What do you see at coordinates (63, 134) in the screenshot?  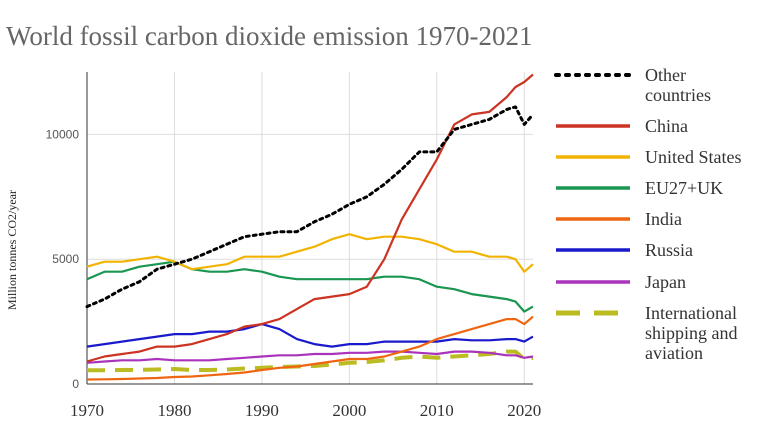 I see `y-tick-label: 10000` at bounding box center [63, 134].